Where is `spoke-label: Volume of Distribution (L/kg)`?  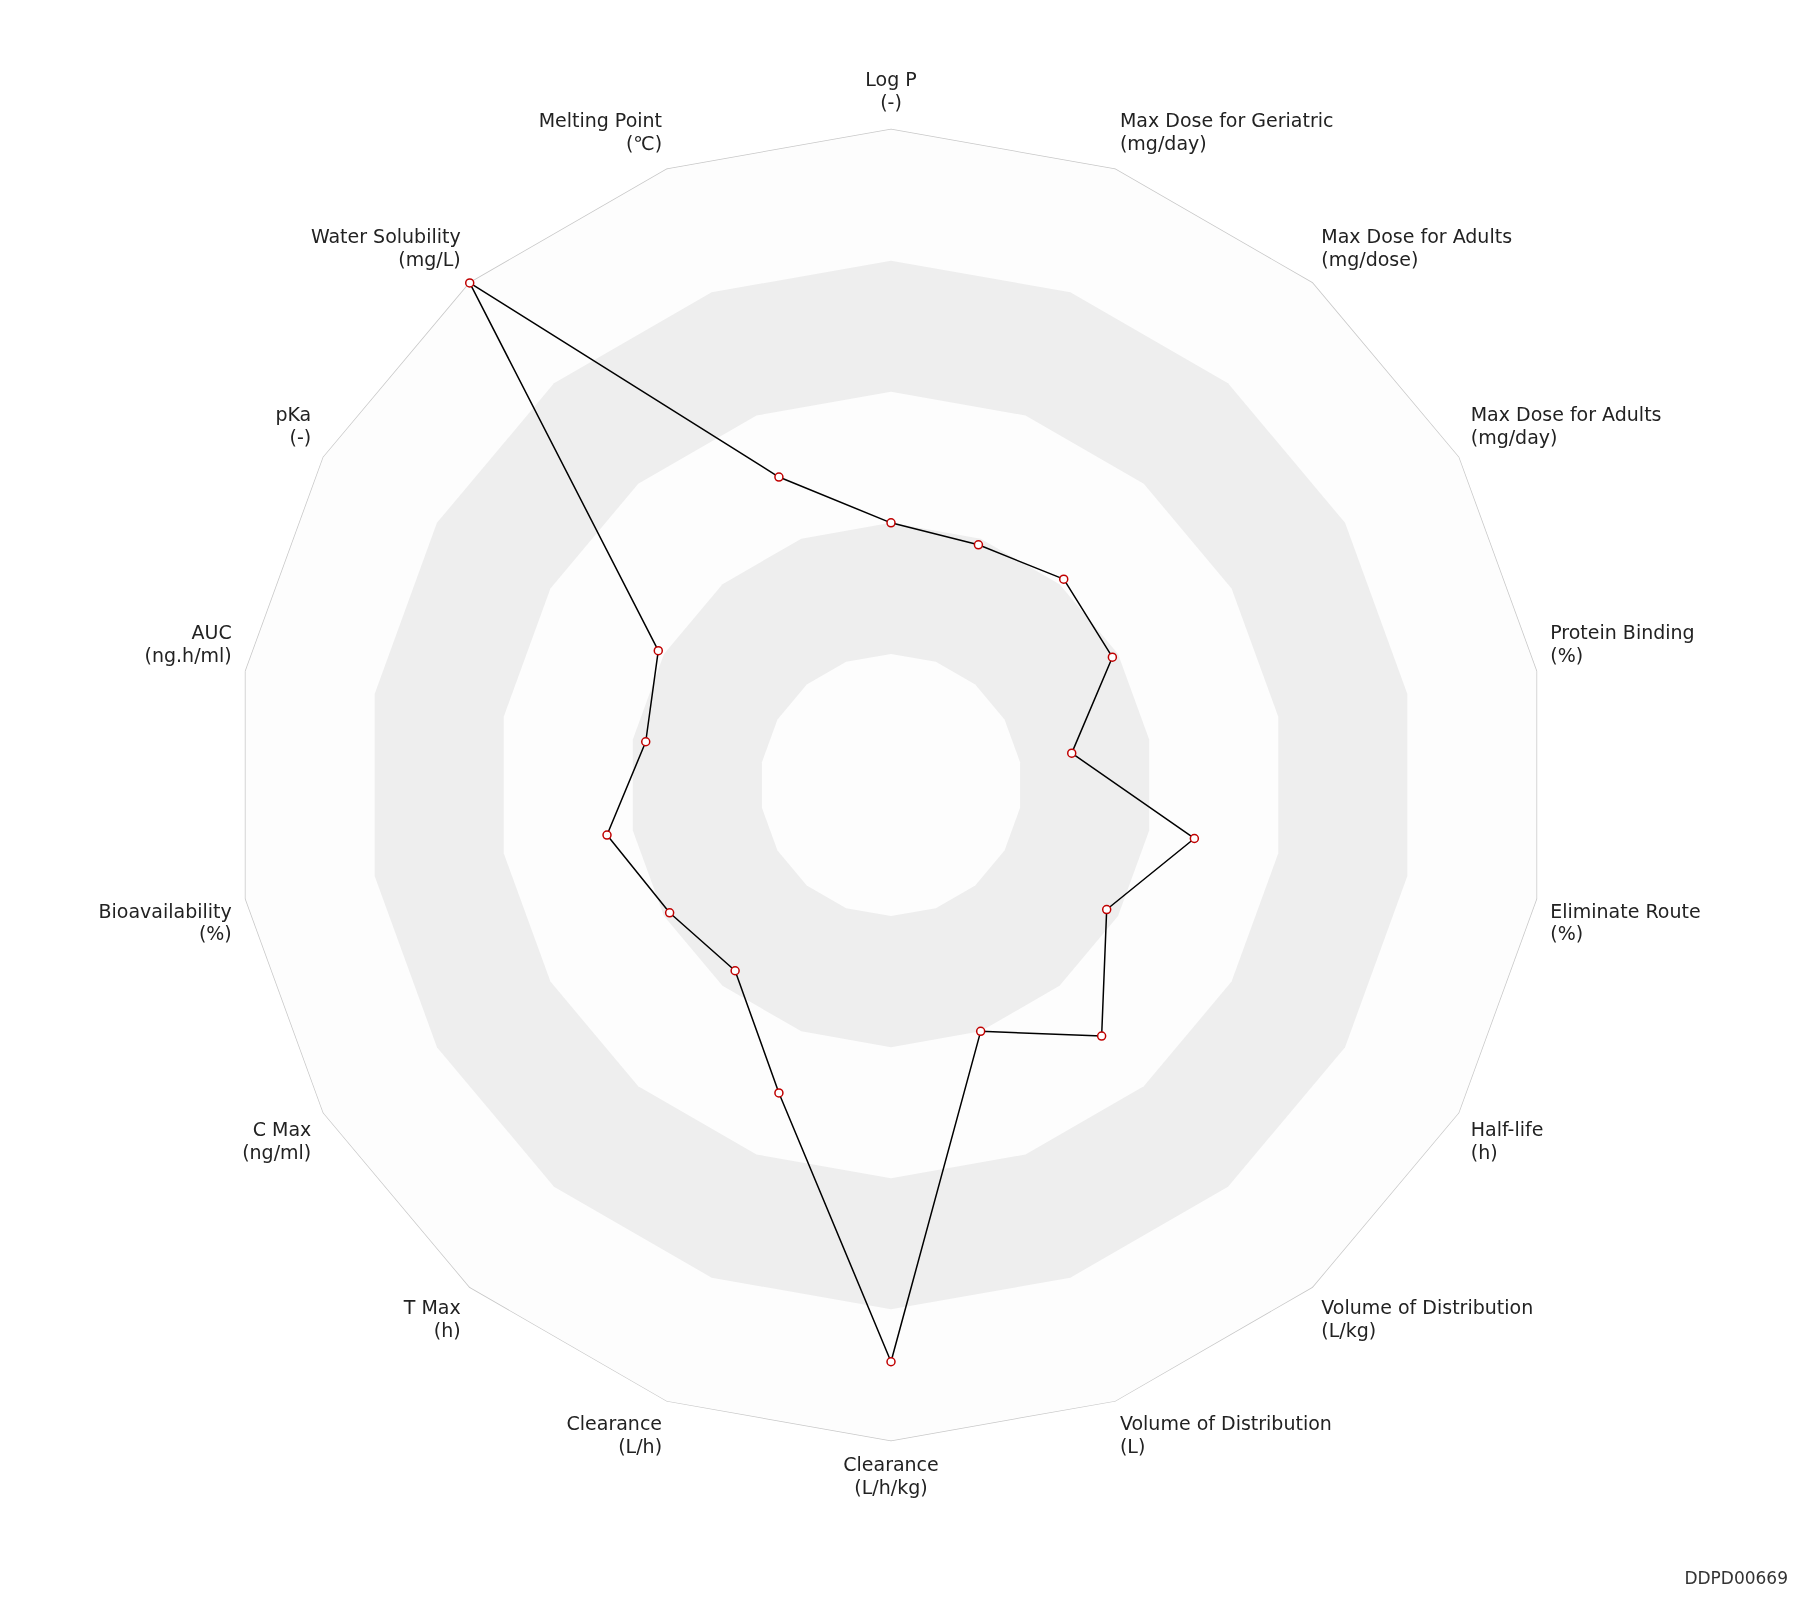
spoke-label: Volume of Distribution (L/kg) is located at coordinates (1427, 1318).